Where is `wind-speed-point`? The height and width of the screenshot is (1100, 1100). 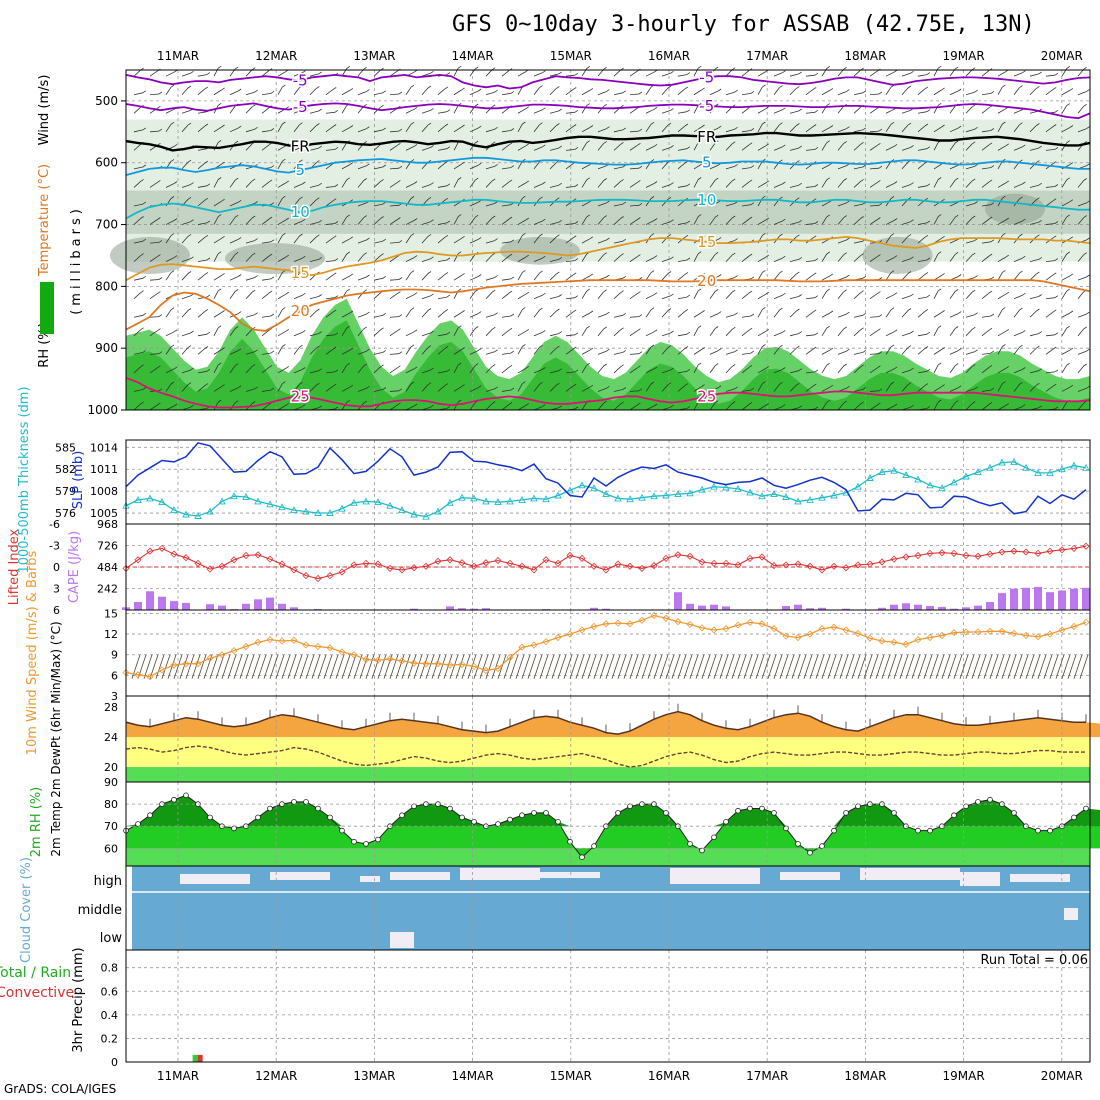
wind-speed-point is located at coordinates (402, 661).